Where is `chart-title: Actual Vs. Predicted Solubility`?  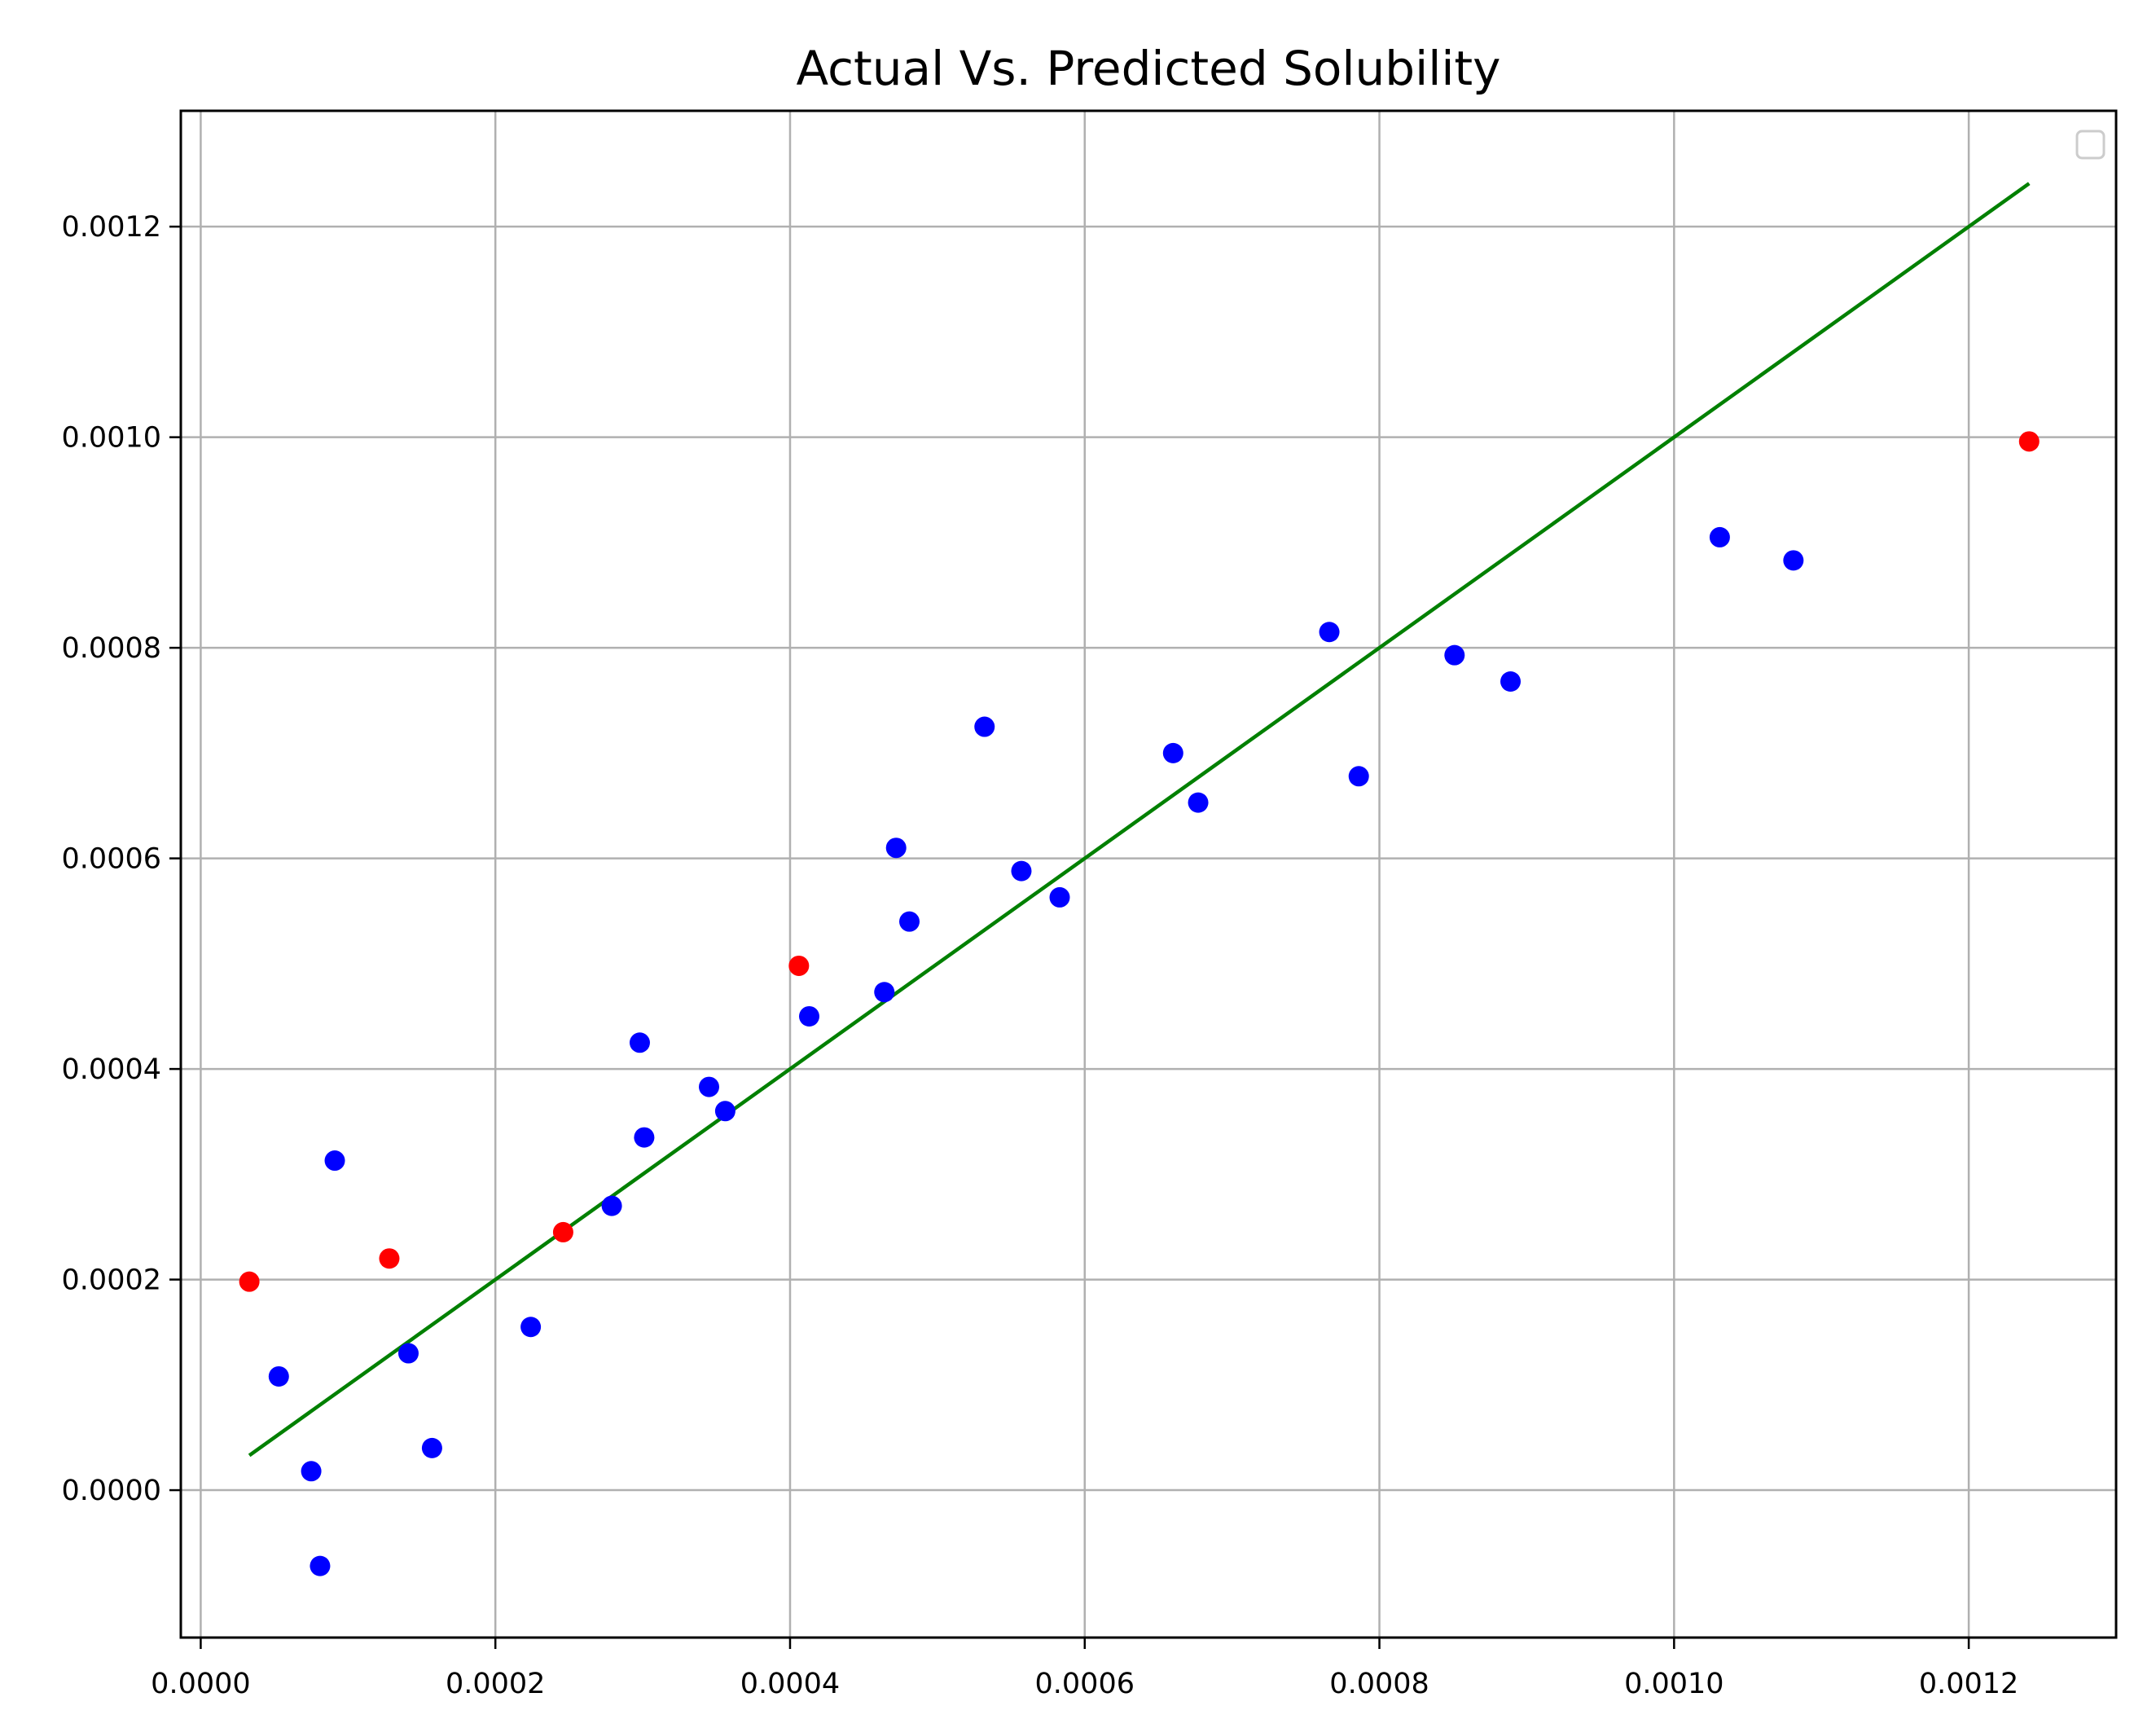 chart-title: Actual Vs. Predicted Solubility is located at coordinates (1148, 68).